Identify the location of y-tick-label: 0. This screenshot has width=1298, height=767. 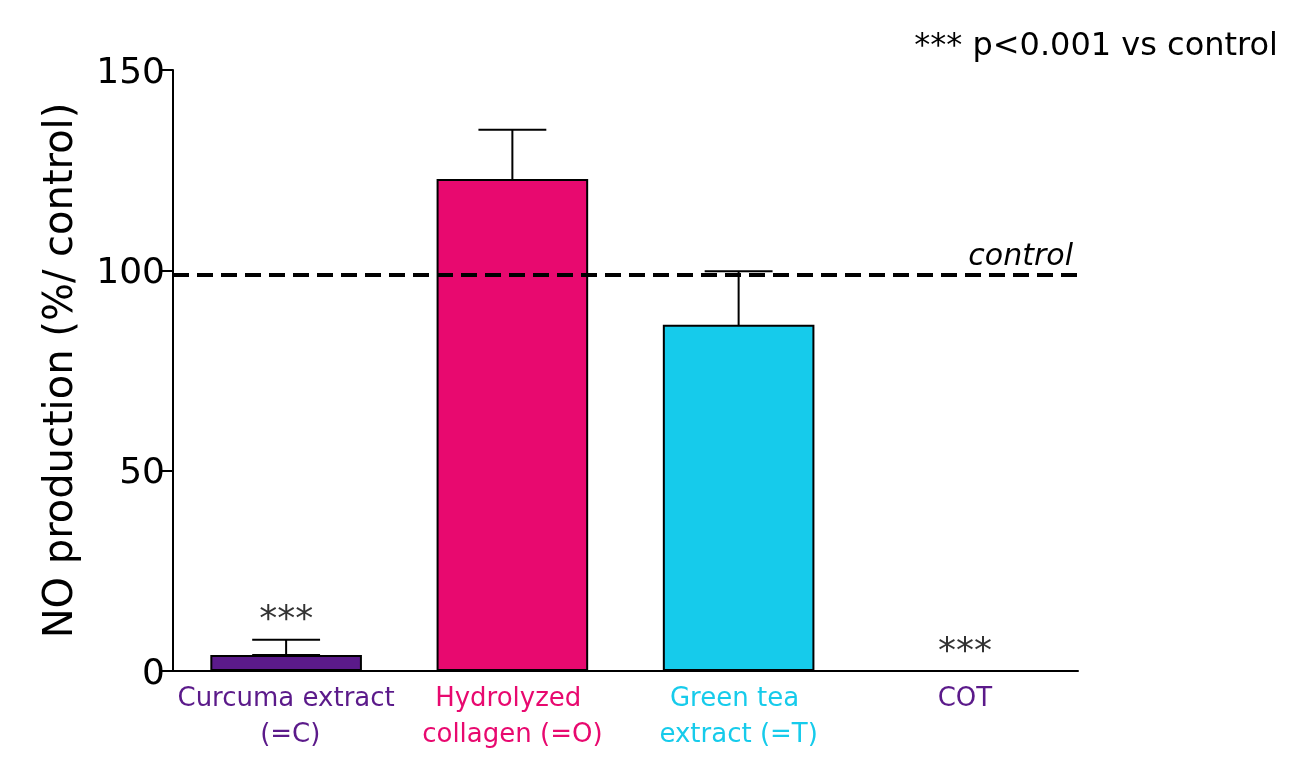
(153, 671).